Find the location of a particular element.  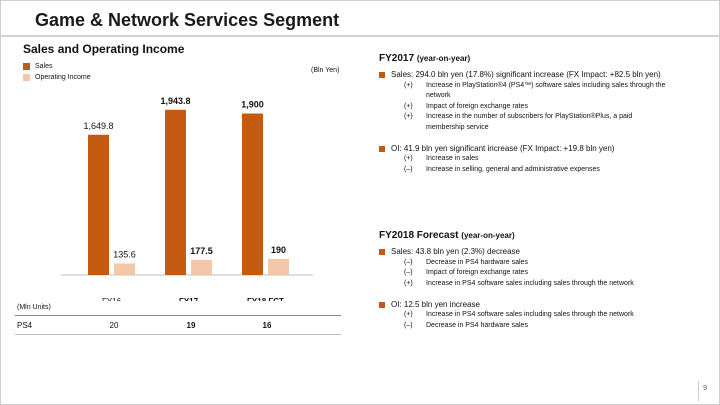

fy2018-title: FY2018 Forecast is located at coordinates (419, 235).